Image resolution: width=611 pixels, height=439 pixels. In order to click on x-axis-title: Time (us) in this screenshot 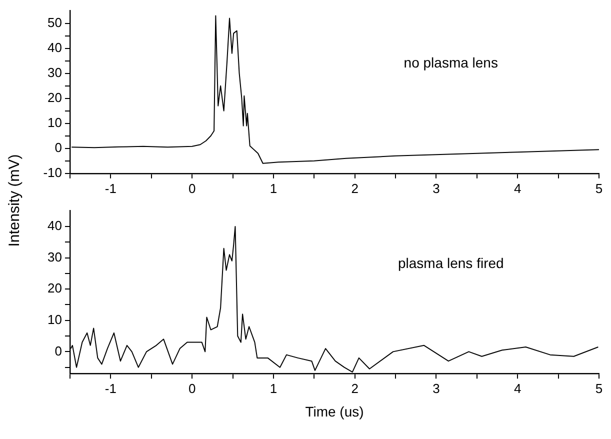, I will do `click(334, 411)`.